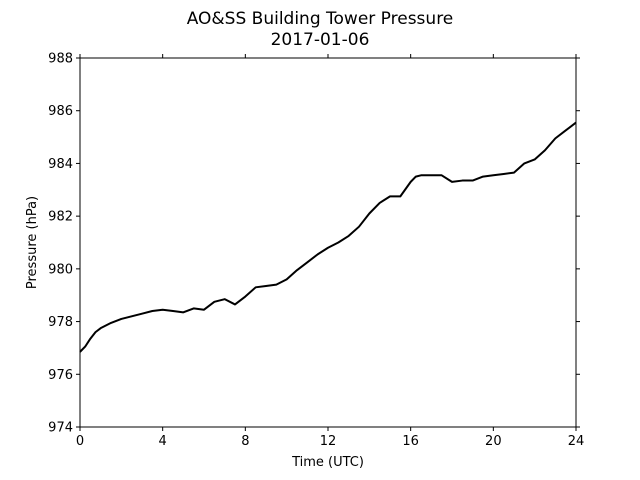  I want to click on y-tick-label: 976, so click(60, 375).